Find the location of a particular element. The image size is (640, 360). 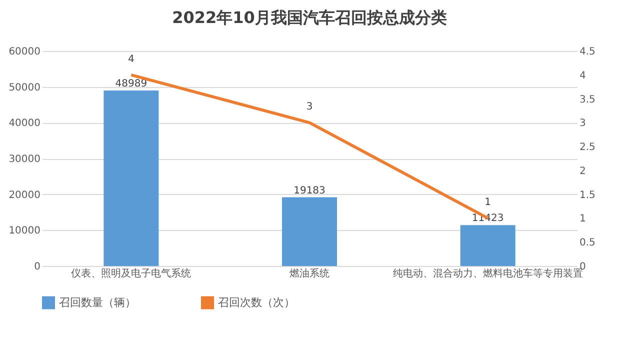

y2-tick-label: 1.5 is located at coordinates (588, 195).